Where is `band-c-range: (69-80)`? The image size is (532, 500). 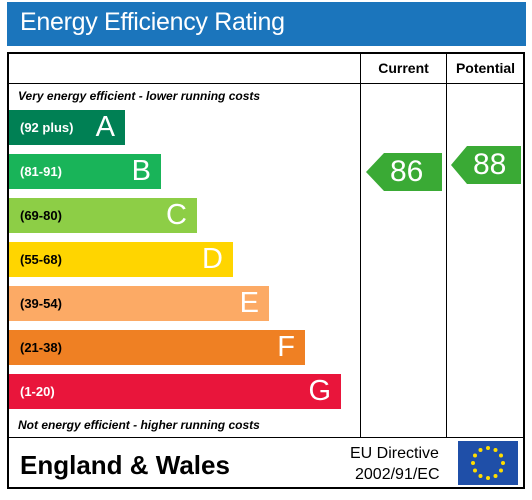
band-c-range: (69-80) is located at coordinates (41, 215).